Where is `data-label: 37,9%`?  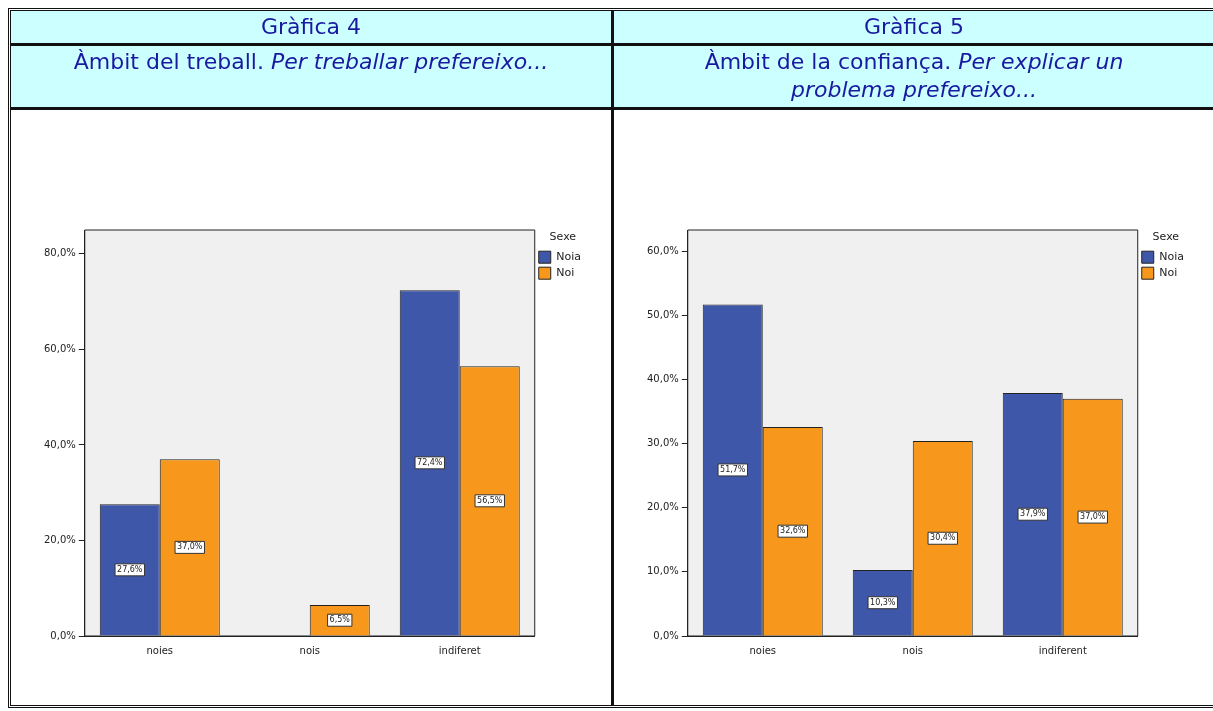
data-label: 37,9% is located at coordinates (1033, 514).